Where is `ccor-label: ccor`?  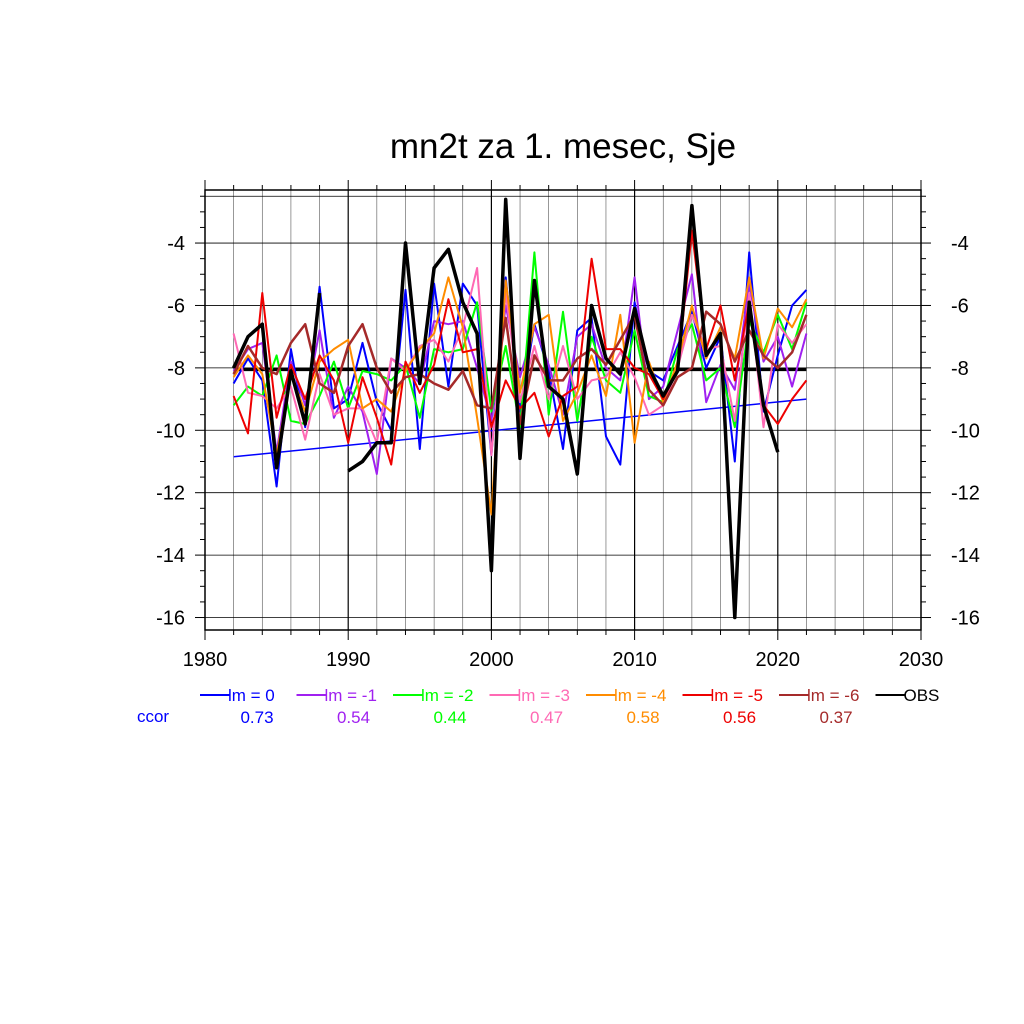 ccor-label: ccor is located at coordinates (153, 716).